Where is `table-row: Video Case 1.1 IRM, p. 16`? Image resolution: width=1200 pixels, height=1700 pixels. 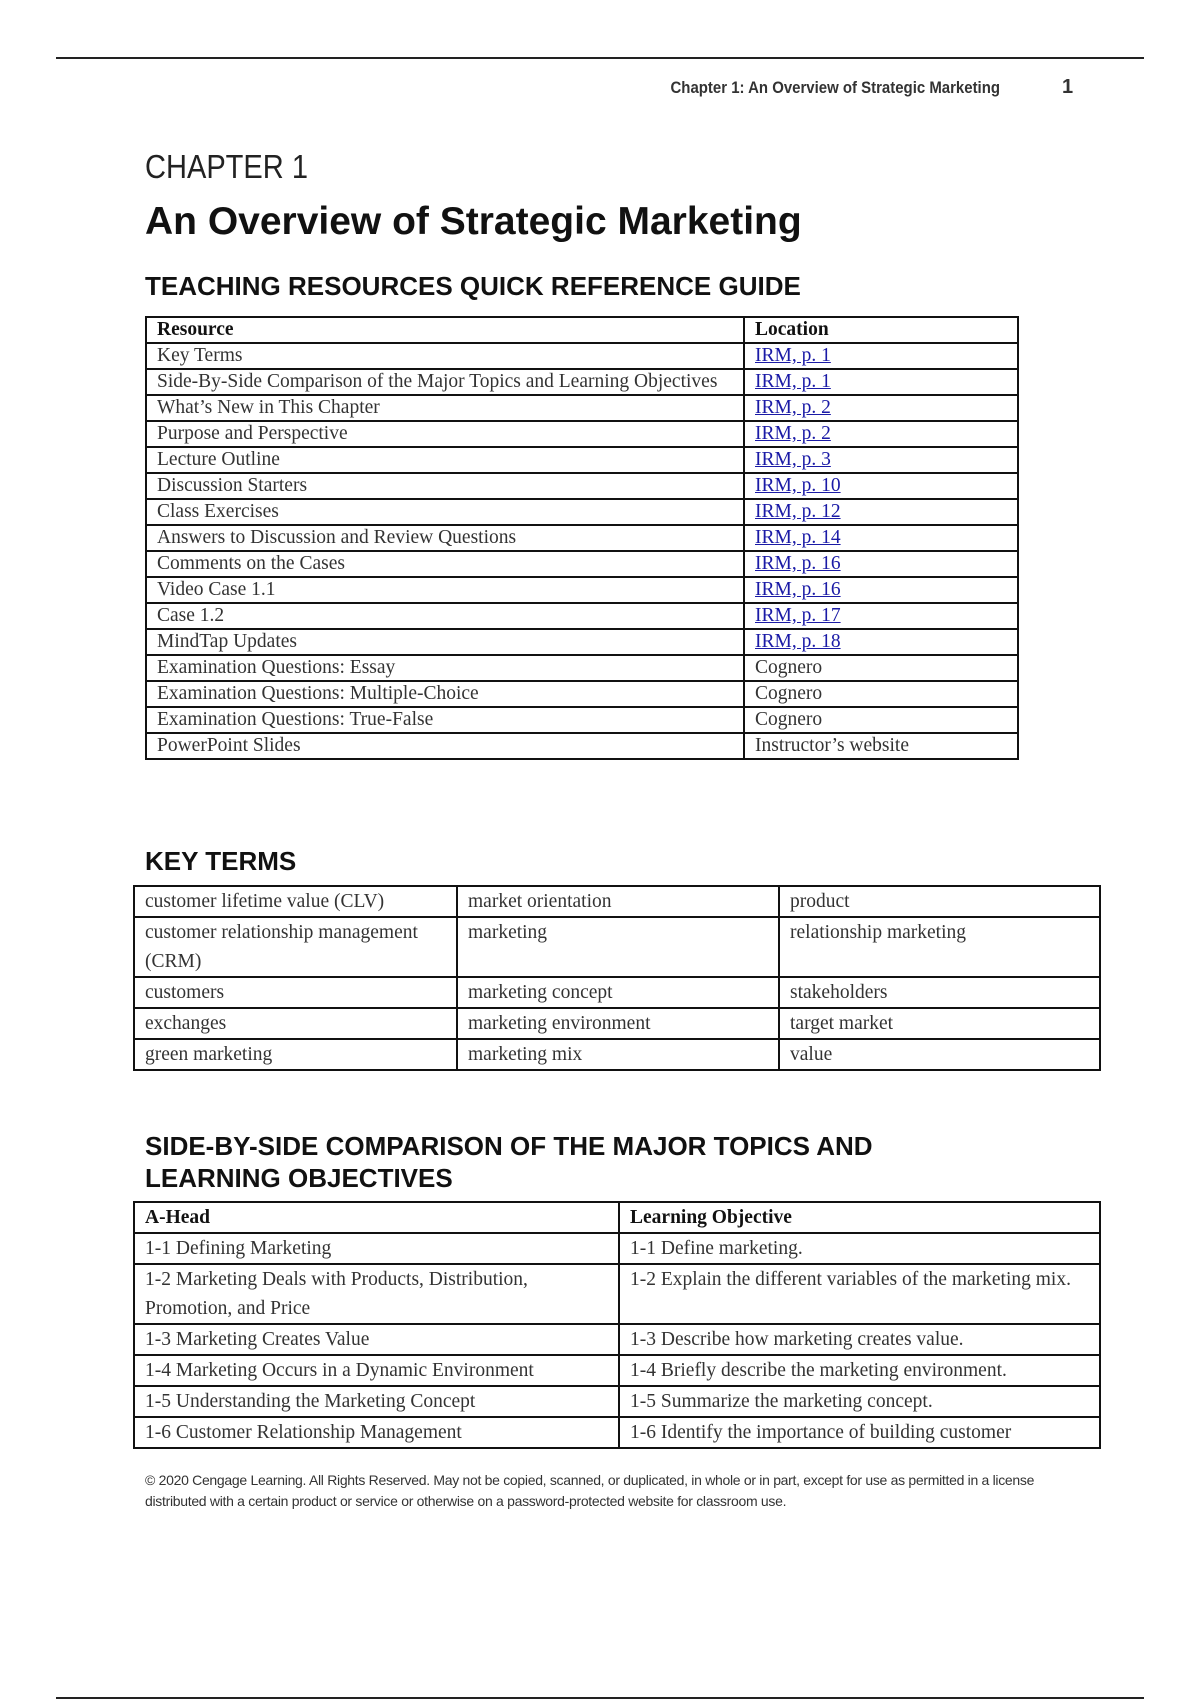 table-row: Video Case 1.1 IRM, p. 16 is located at coordinates (582, 590).